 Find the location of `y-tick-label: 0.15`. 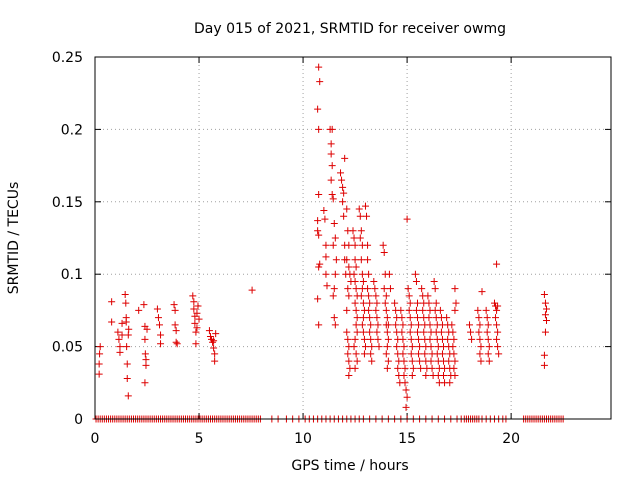

y-tick-label: 0.15 is located at coordinates (67, 203).